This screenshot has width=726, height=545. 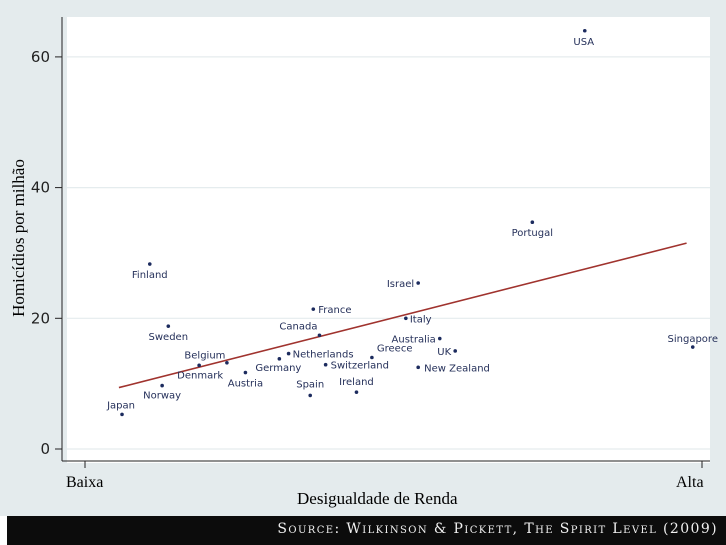 What do you see at coordinates (360, 366) in the screenshot?
I see `point-label: Switzerland` at bounding box center [360, 366].